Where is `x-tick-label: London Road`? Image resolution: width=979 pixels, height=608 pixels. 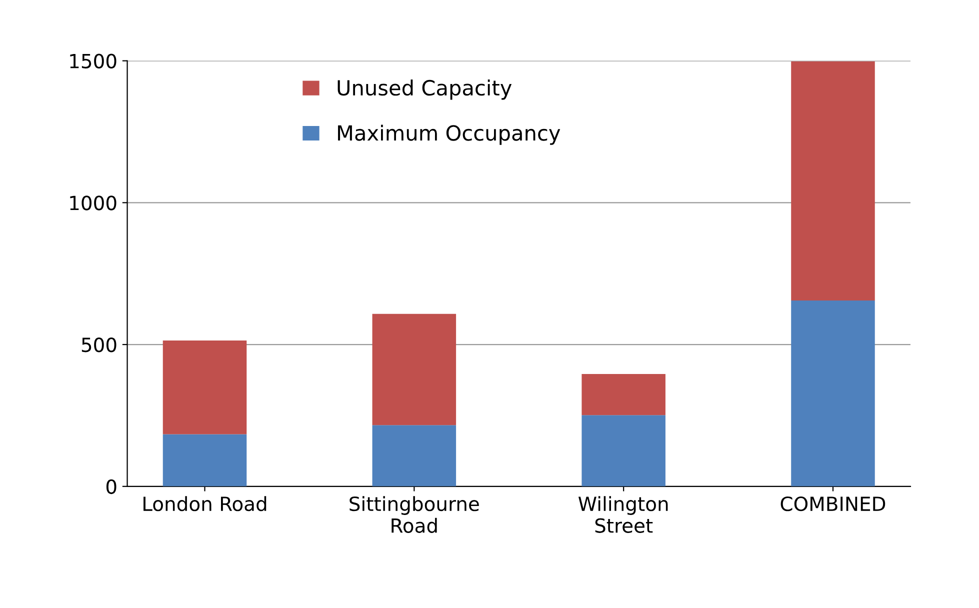 x-tick-label: London Road is located at coordinates (205, 504).